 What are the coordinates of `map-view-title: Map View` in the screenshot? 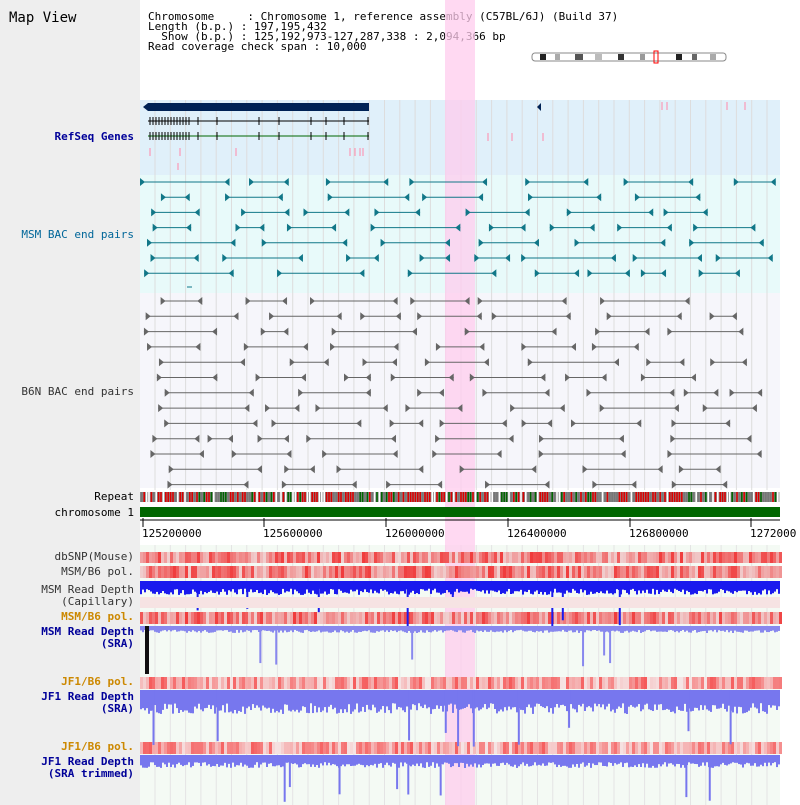 It's located at (43, 18).